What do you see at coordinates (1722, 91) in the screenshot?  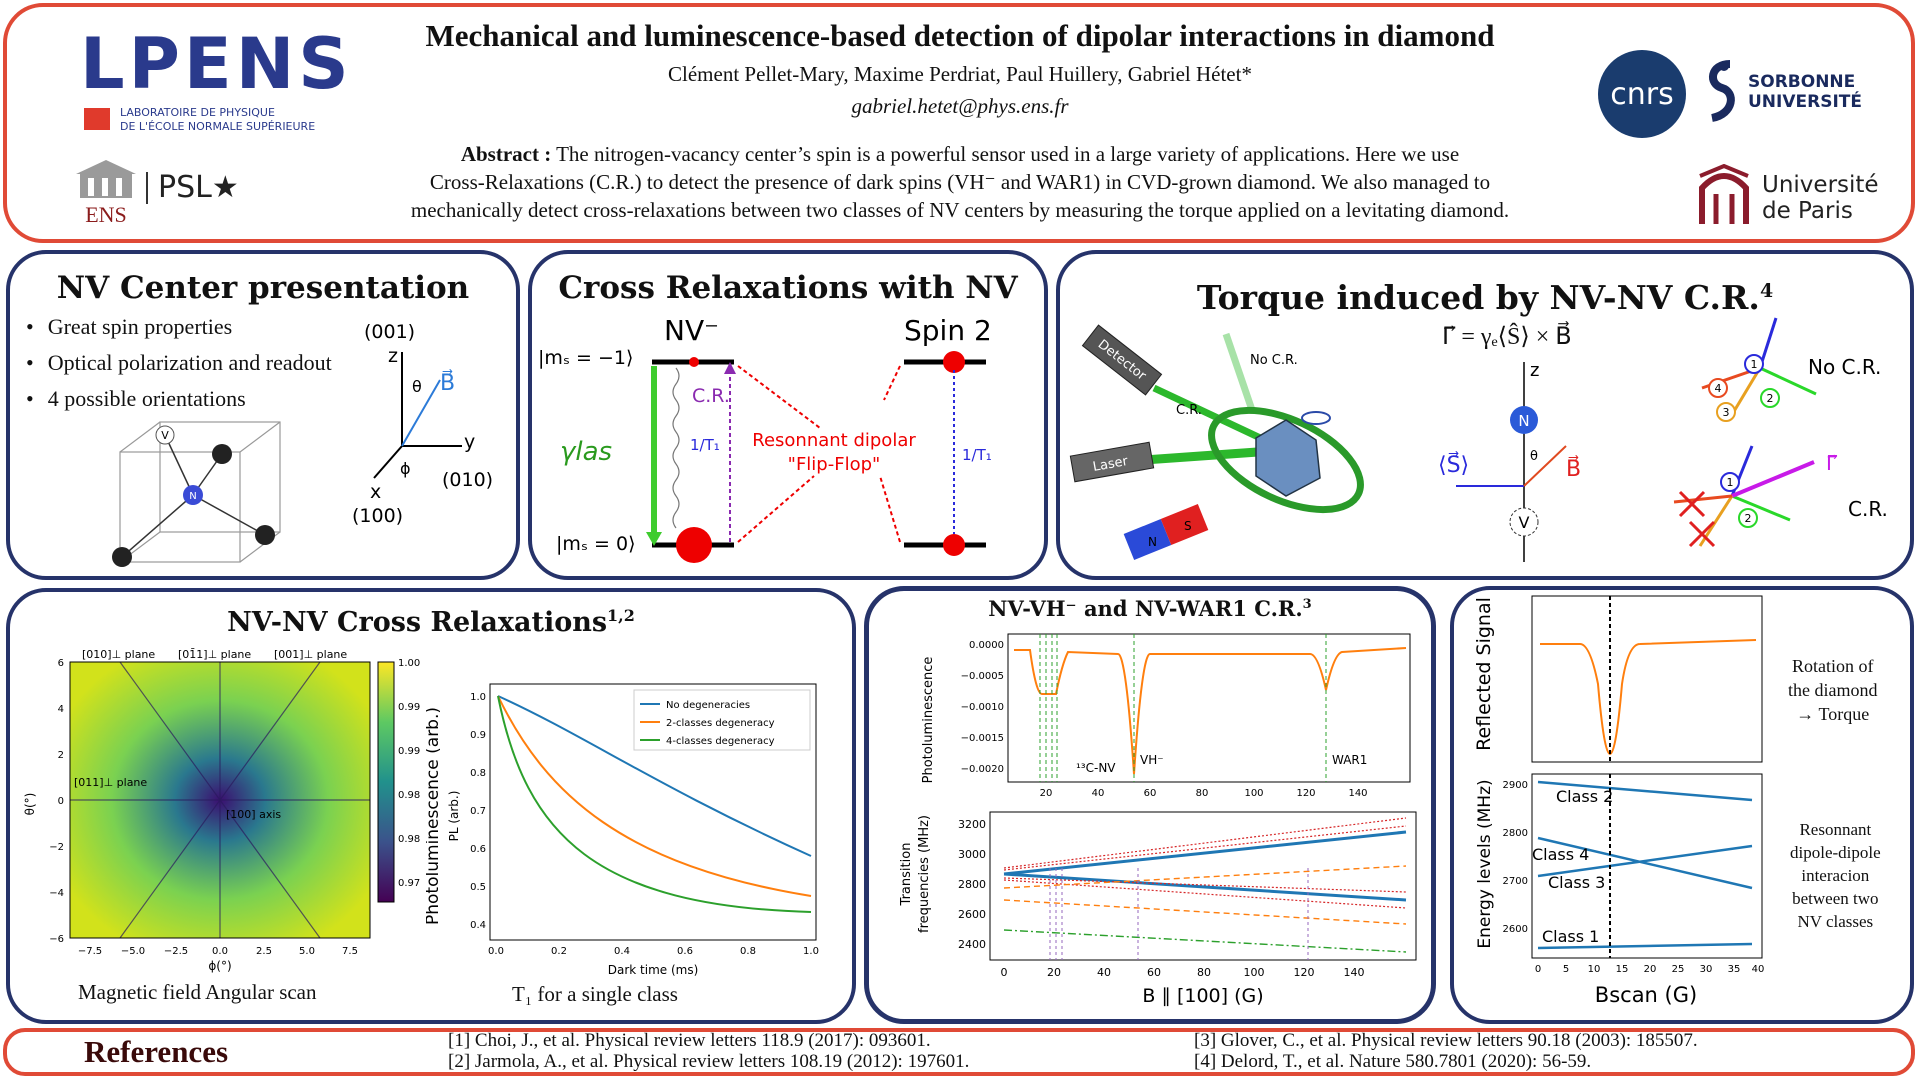 I see `sorbonne-emblem-icon` at bounding box center [1722, 91].